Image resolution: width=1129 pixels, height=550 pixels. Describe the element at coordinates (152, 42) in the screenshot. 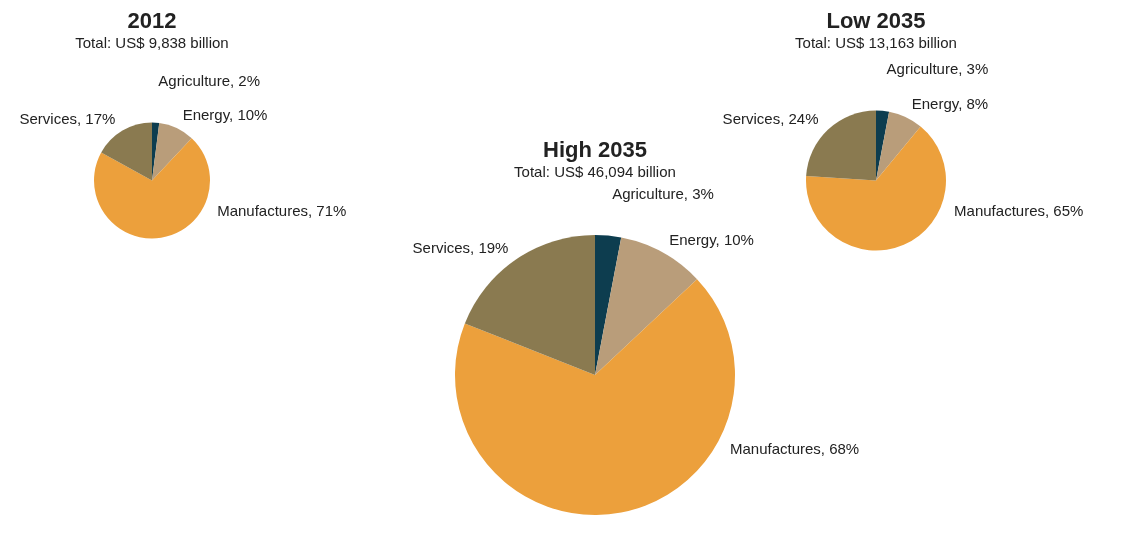

I see `chart-subtitle: Total: US$ 9,838 billion` at that location.